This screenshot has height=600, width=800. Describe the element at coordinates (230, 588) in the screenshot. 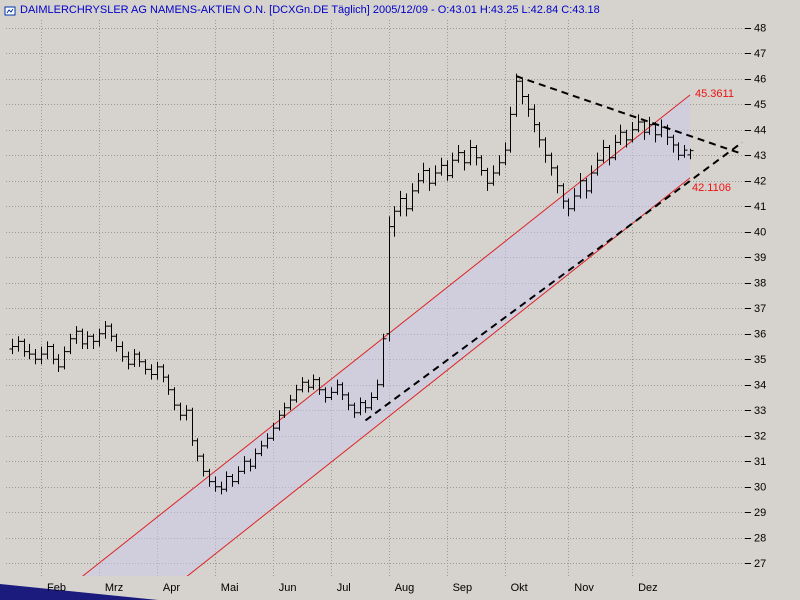

I see `x-axis-label: Mai` at that location.